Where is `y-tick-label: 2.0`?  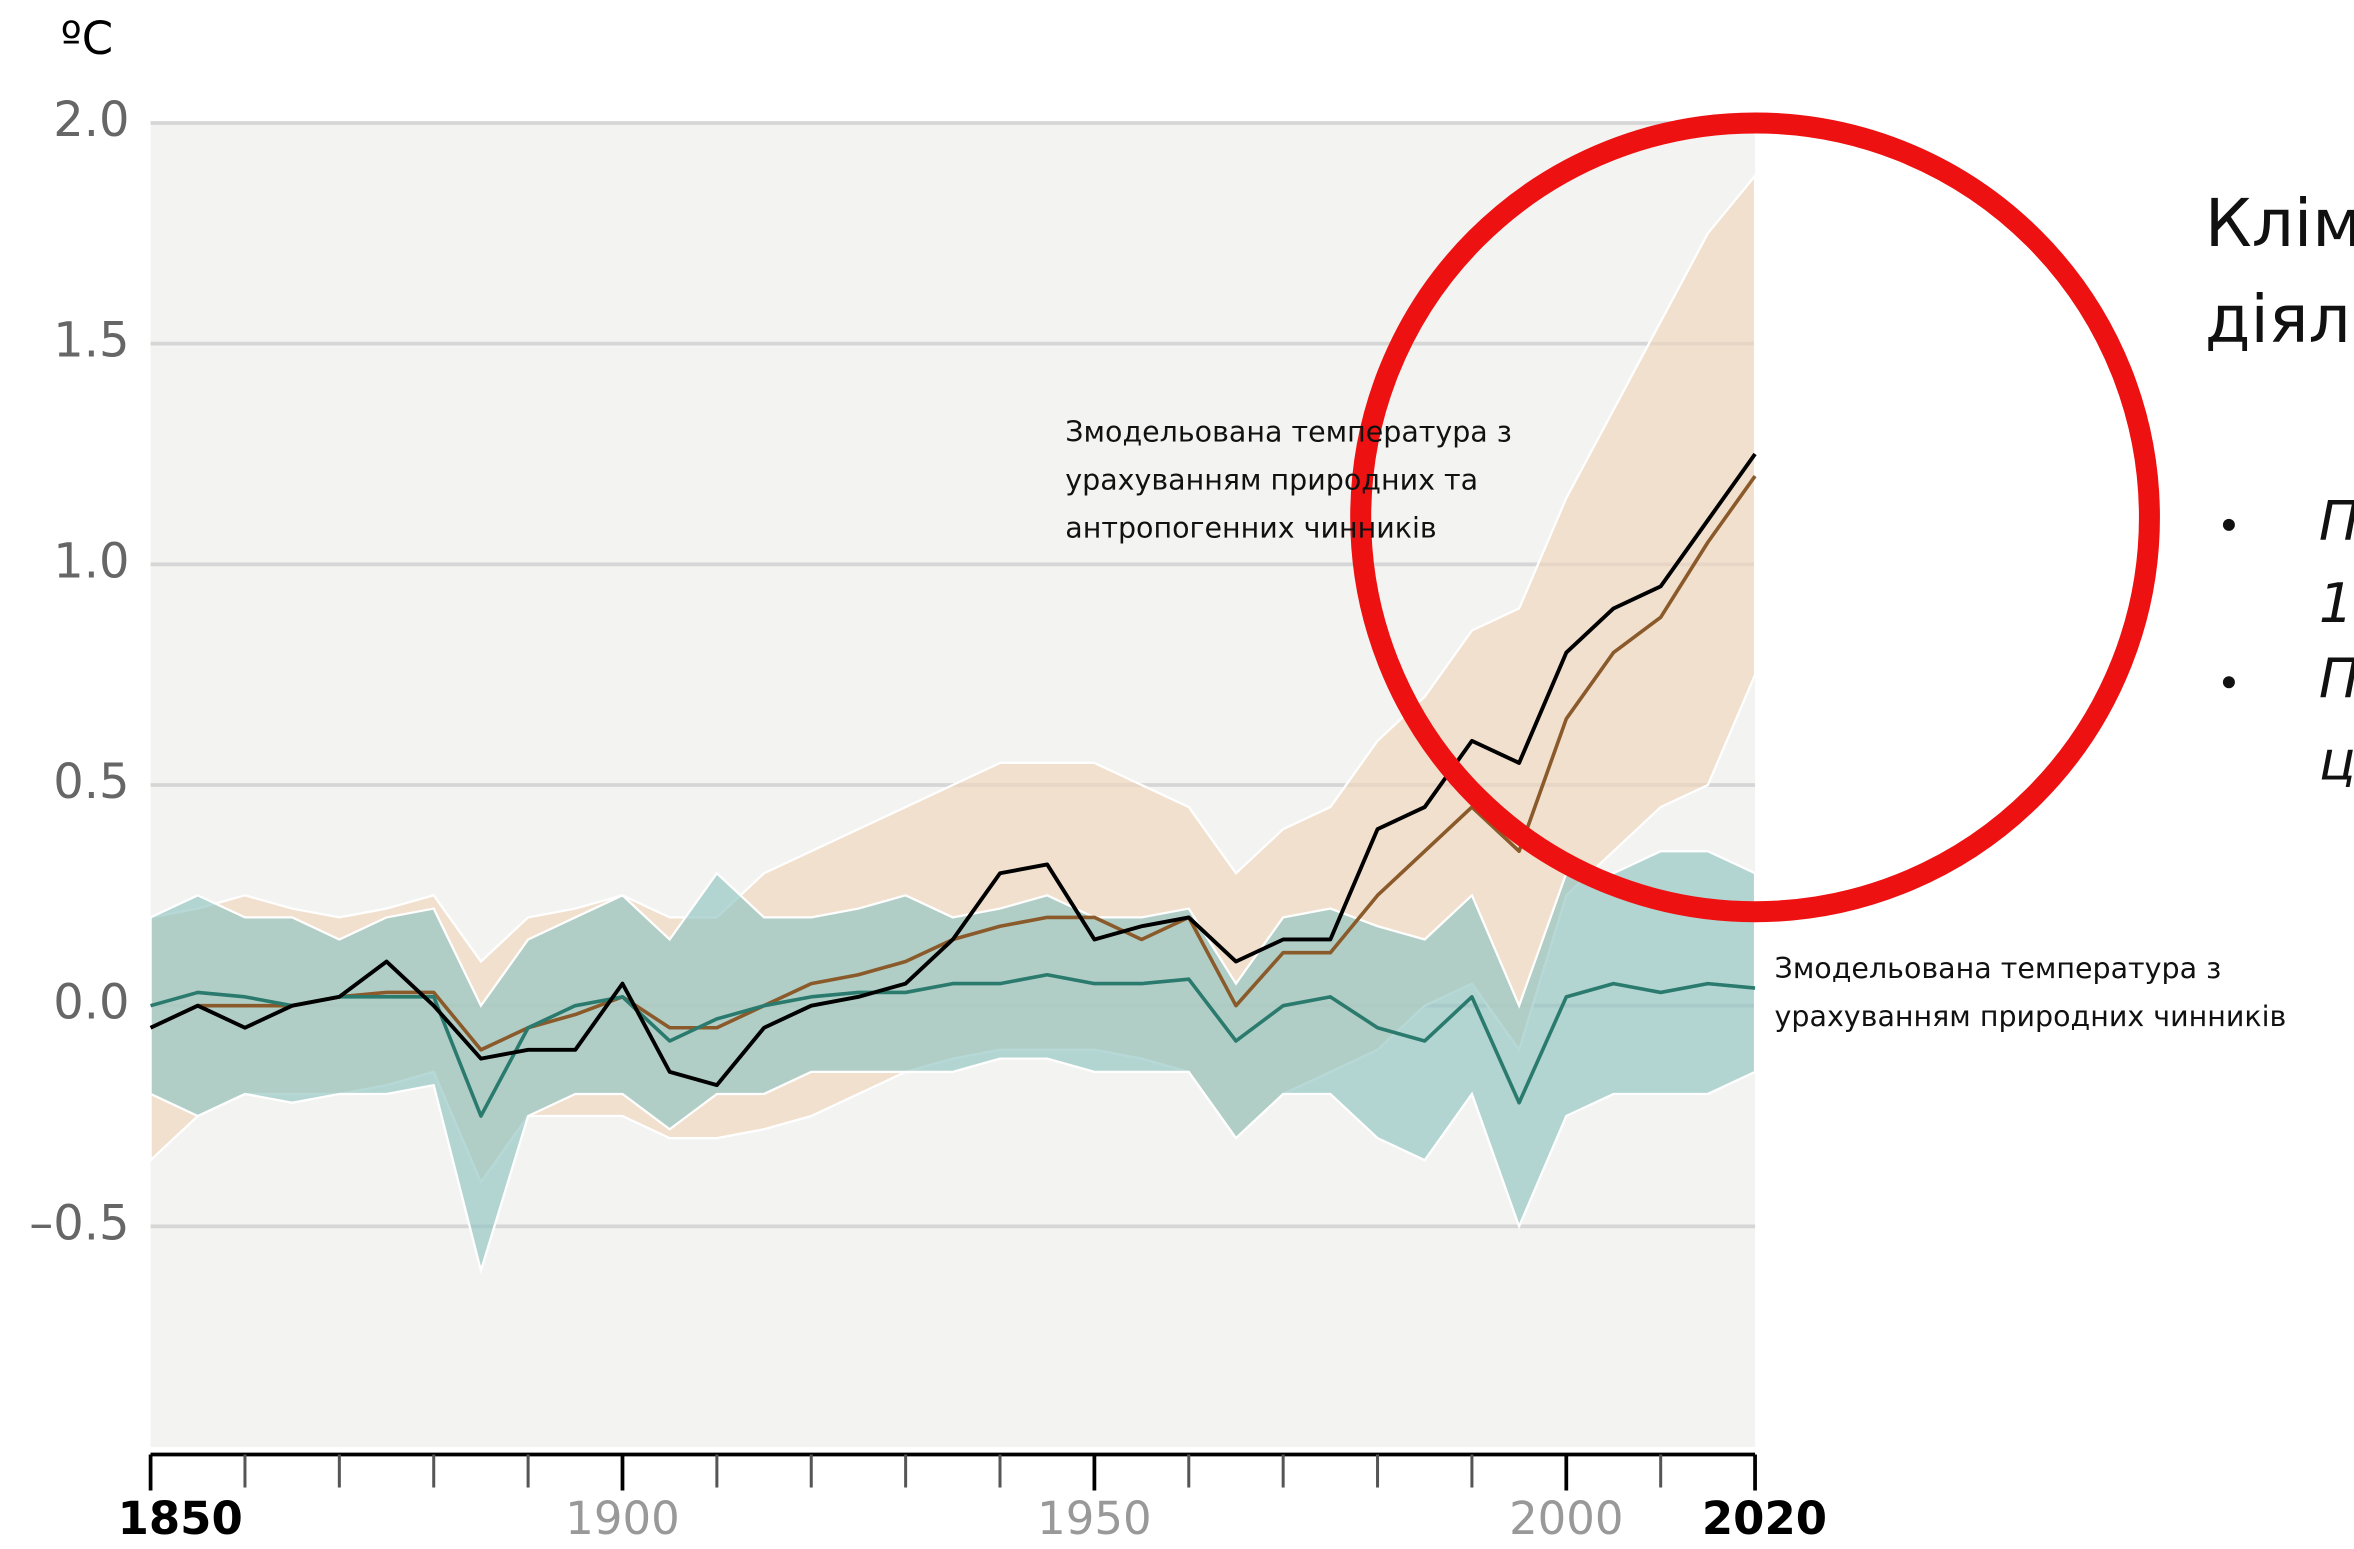 y-tick-label: 2.0 is located at coordinates (91, 120).